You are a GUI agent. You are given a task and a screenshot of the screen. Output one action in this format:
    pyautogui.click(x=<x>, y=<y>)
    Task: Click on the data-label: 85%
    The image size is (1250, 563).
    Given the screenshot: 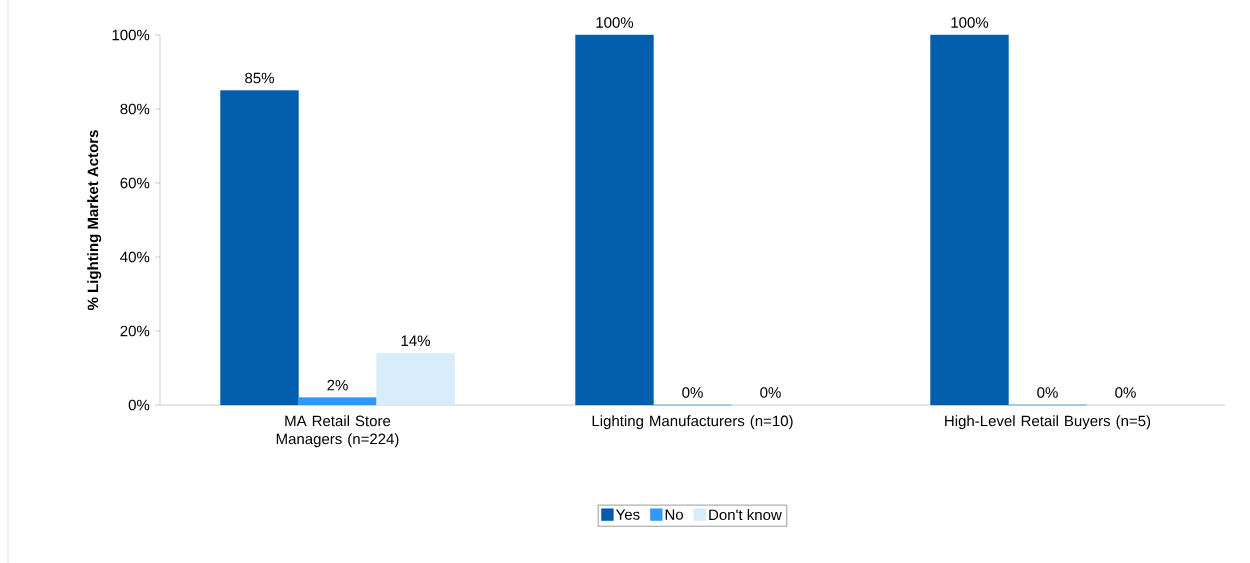 What is the action you would take?
    pyautogui.click(x=259, y=78)
    